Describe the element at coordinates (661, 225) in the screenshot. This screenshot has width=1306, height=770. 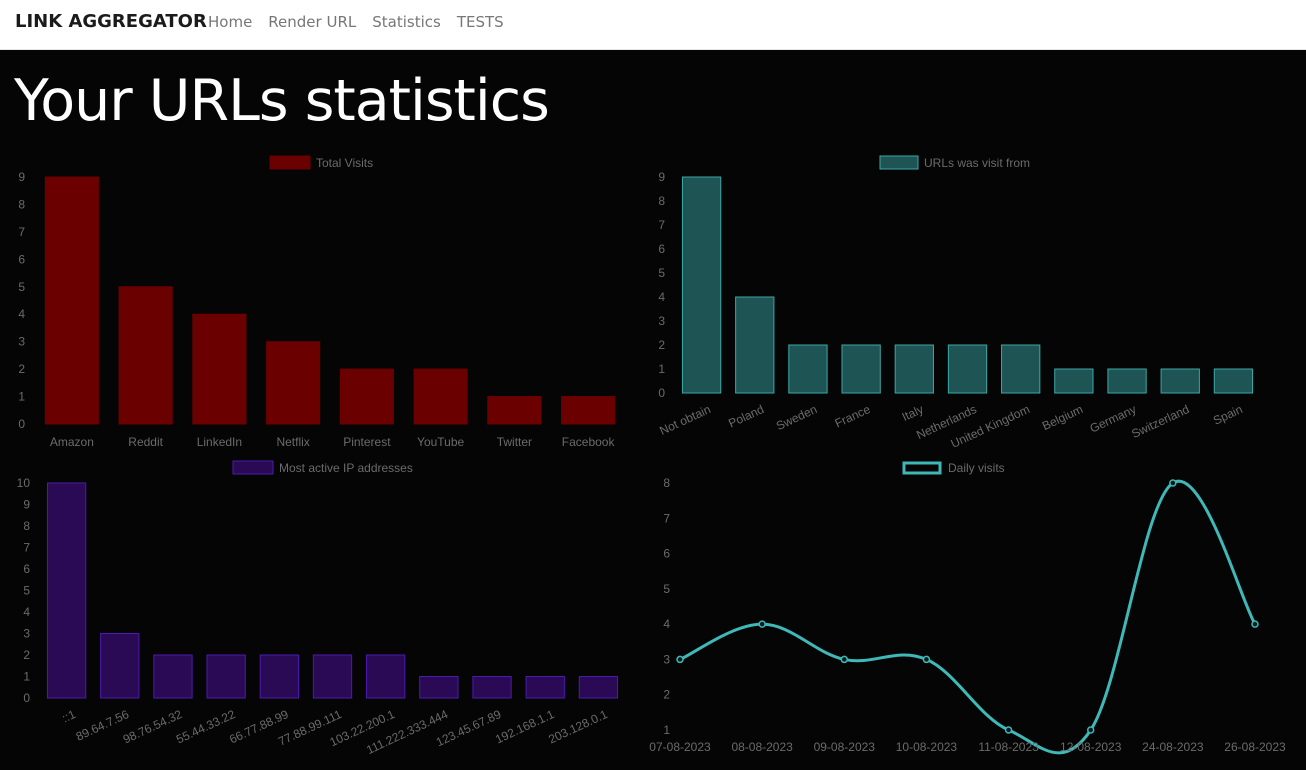
I see `y-tick-label: 7` at that location.